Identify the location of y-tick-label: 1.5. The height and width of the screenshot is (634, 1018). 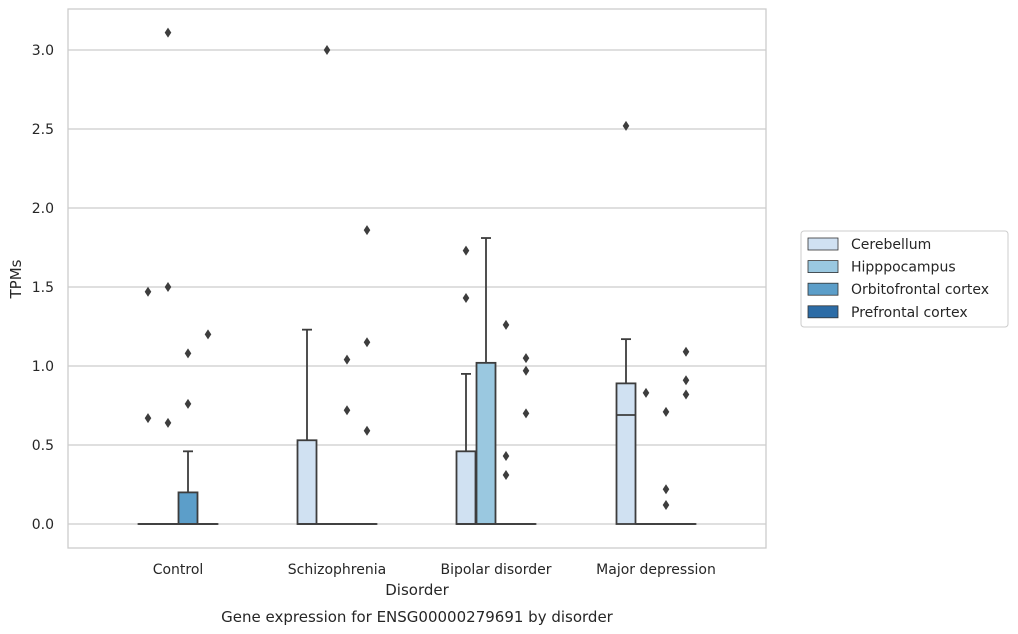
(43, 288).